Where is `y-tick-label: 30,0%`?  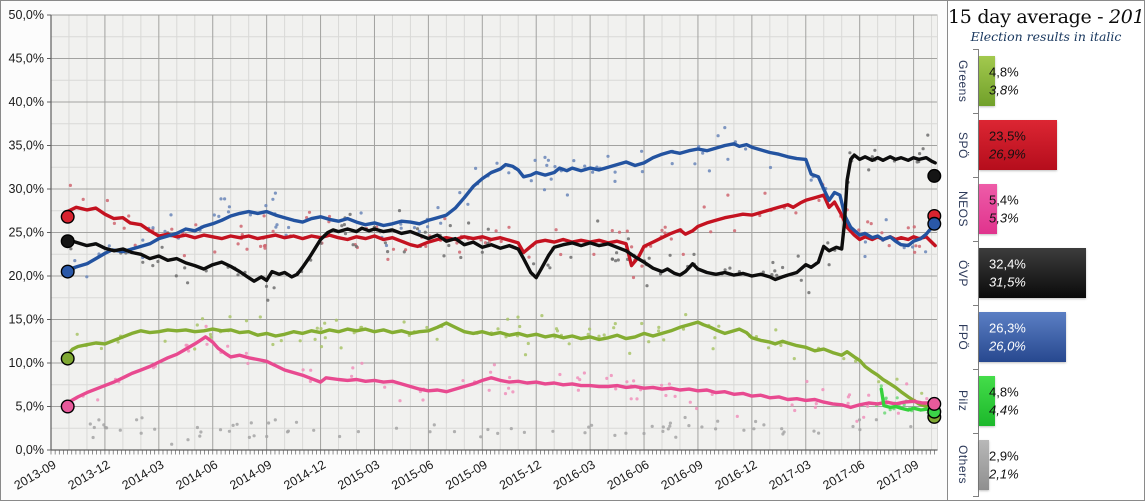 y-tick-label: 30,0% is located at coordinates (26, 189).